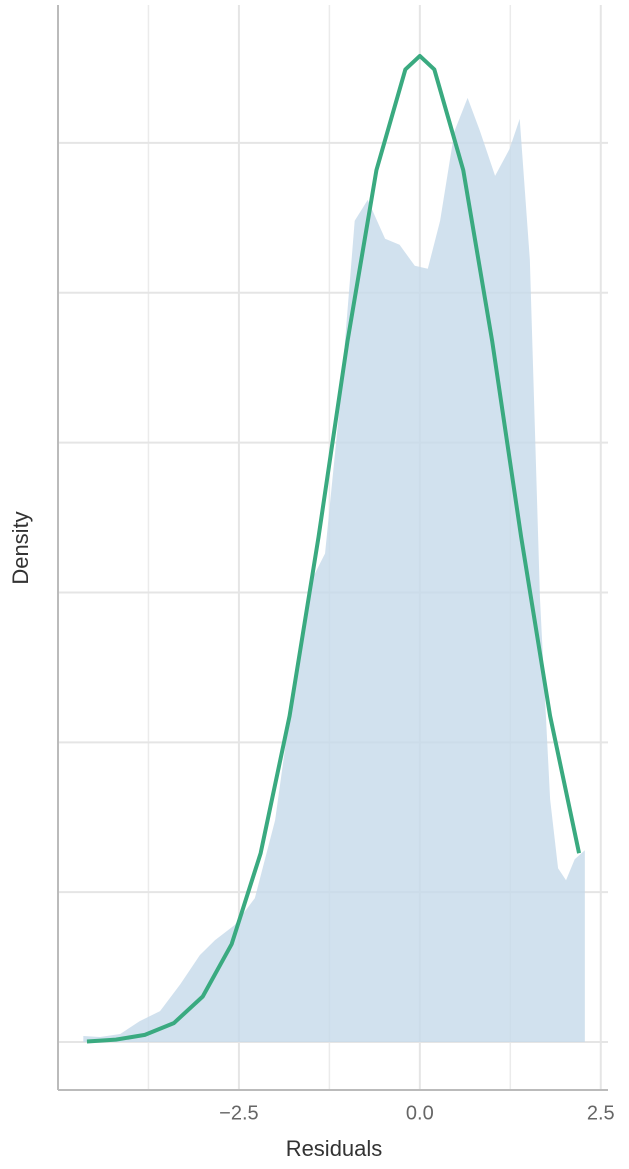  What do you see at coordinates (238, 1113) in the screenshot?
I see `x-tick-label: −2.5` at bounding box center [238, 1113].